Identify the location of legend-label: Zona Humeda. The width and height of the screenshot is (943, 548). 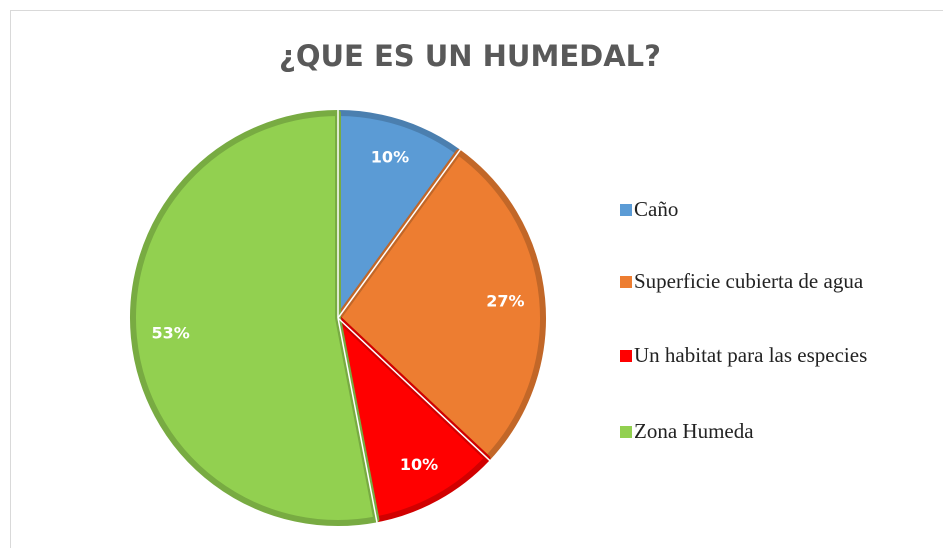
(694, 431).